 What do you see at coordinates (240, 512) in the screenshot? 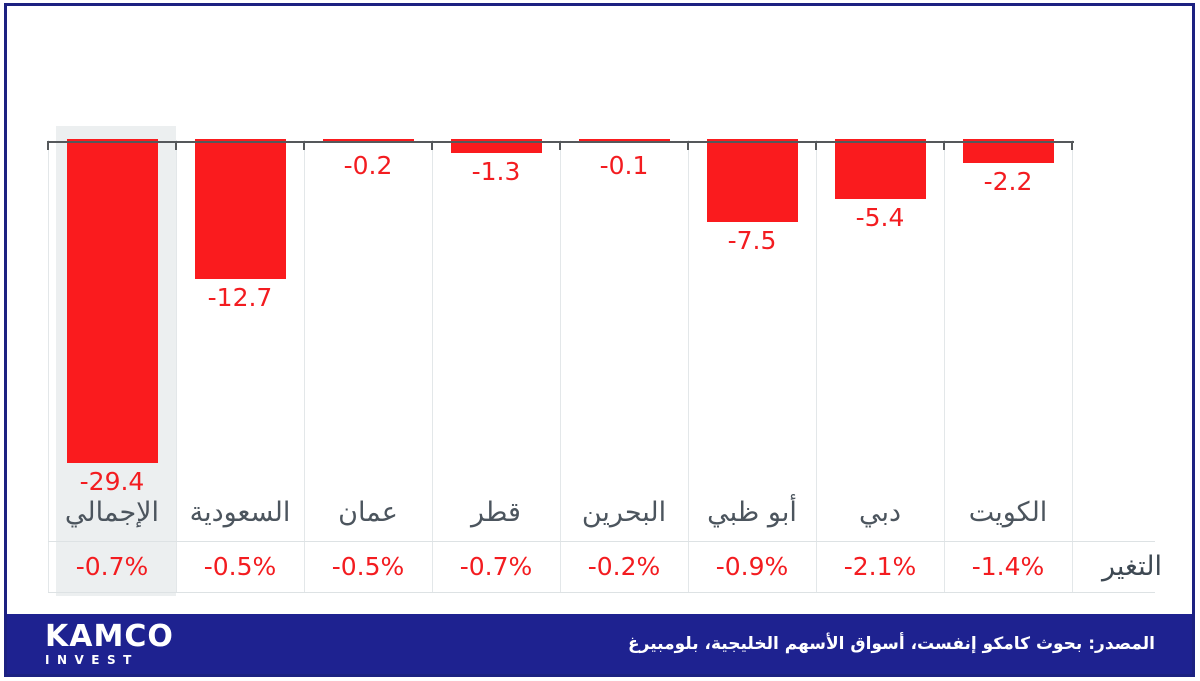
I see `category-label: السعودية` at bounding box center [240, 512].